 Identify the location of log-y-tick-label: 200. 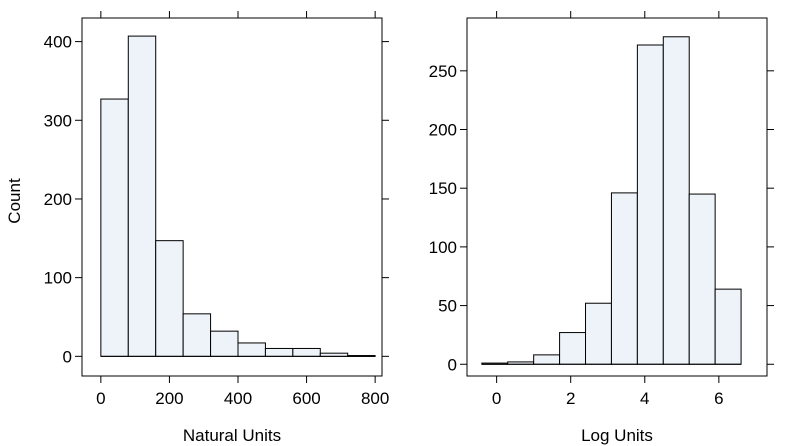
(443, 130).